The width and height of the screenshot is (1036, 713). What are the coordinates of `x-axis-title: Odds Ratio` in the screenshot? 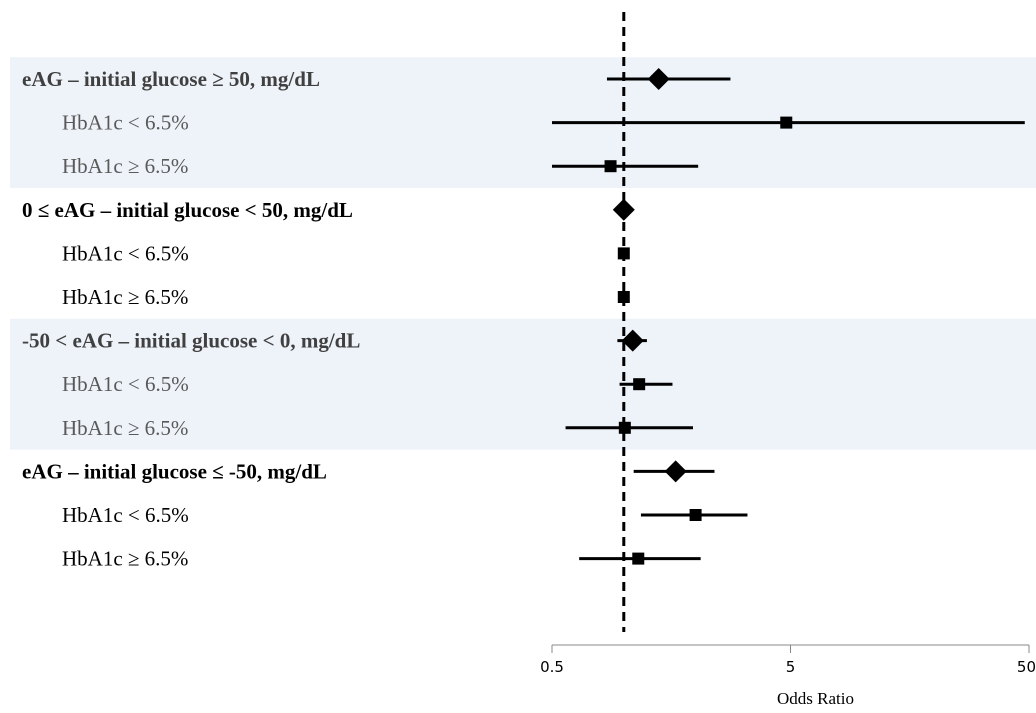 It's located at (815, 698).